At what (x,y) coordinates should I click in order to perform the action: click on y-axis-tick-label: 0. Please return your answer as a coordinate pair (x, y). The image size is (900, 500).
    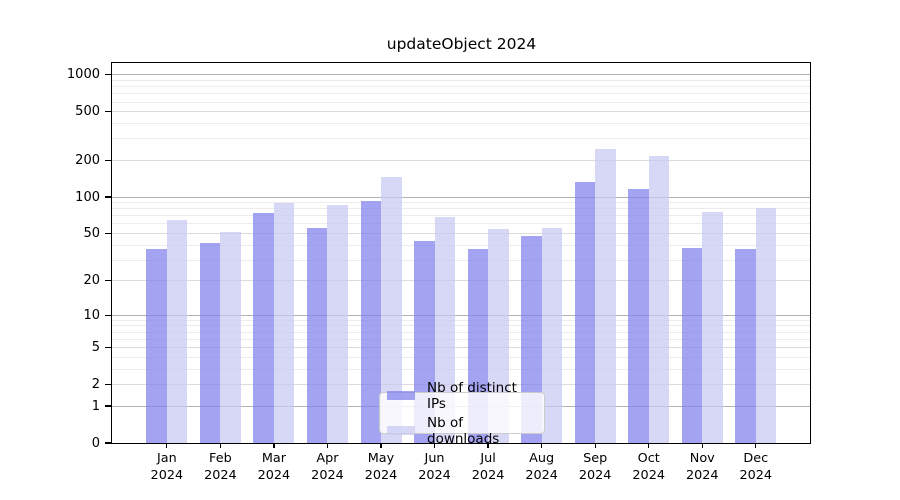
    Looking at the image, I should click on (95, 443).